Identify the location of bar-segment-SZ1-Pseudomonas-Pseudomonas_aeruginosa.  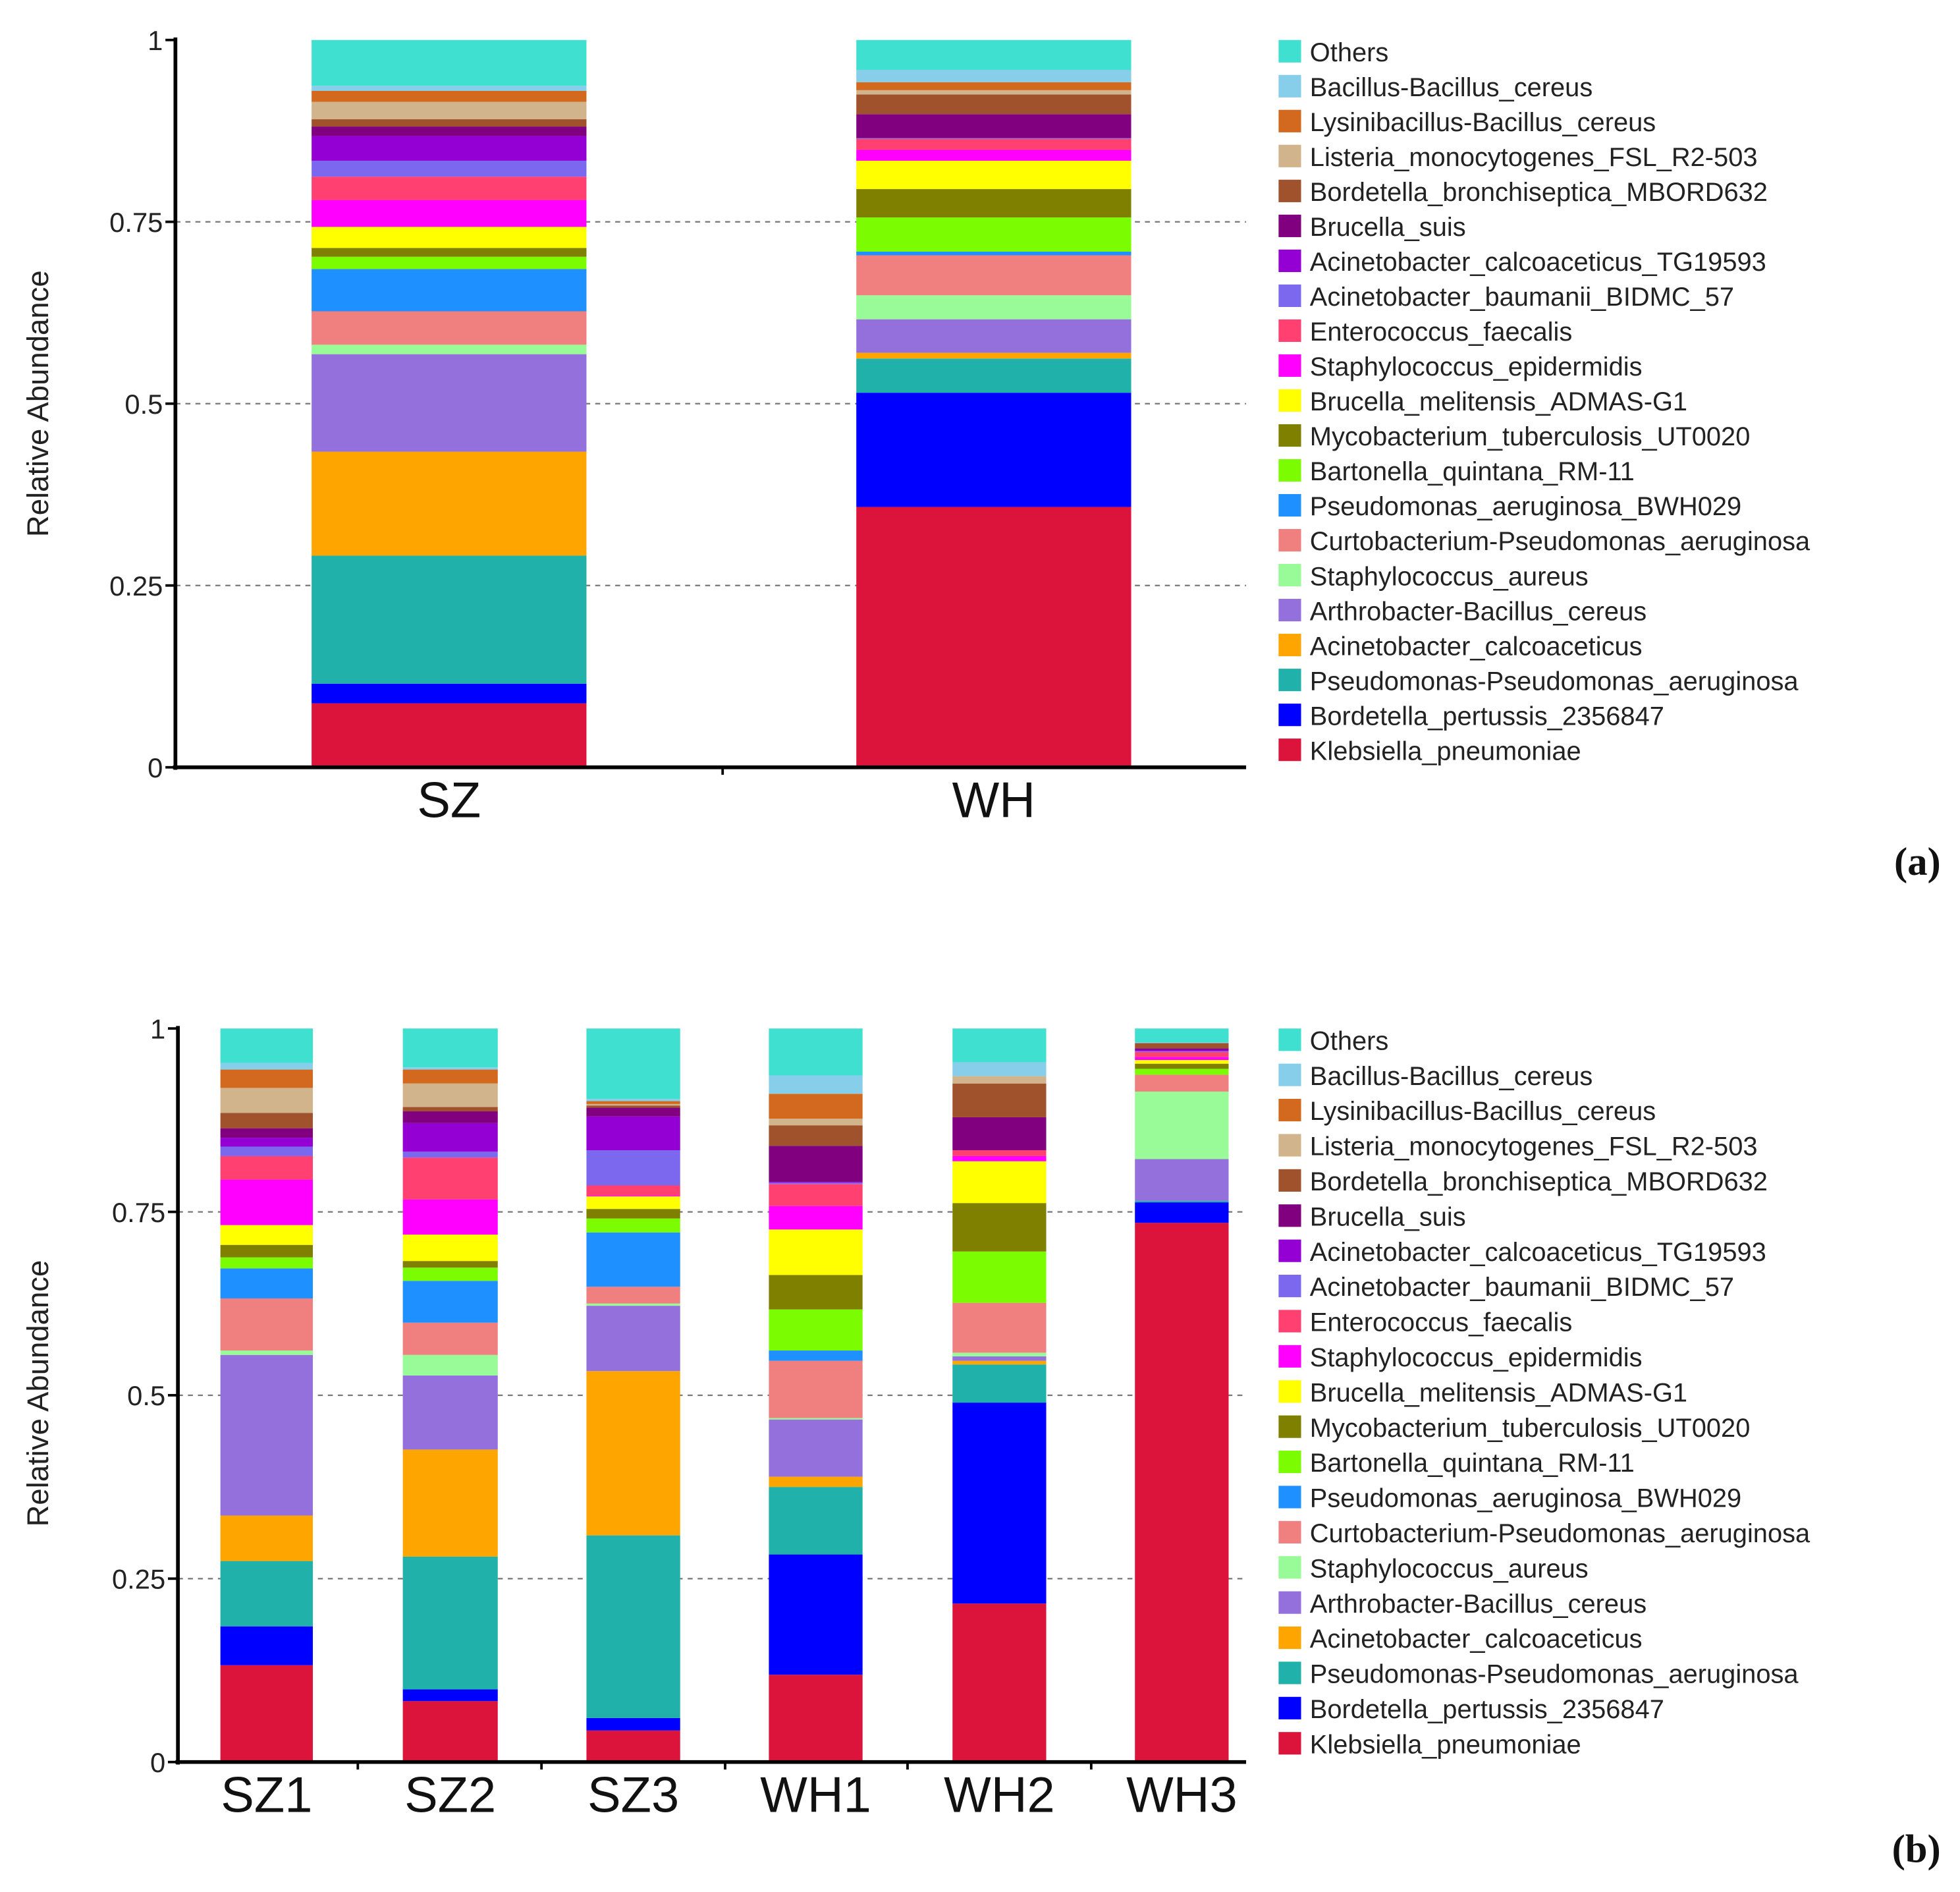
(266, 1594).